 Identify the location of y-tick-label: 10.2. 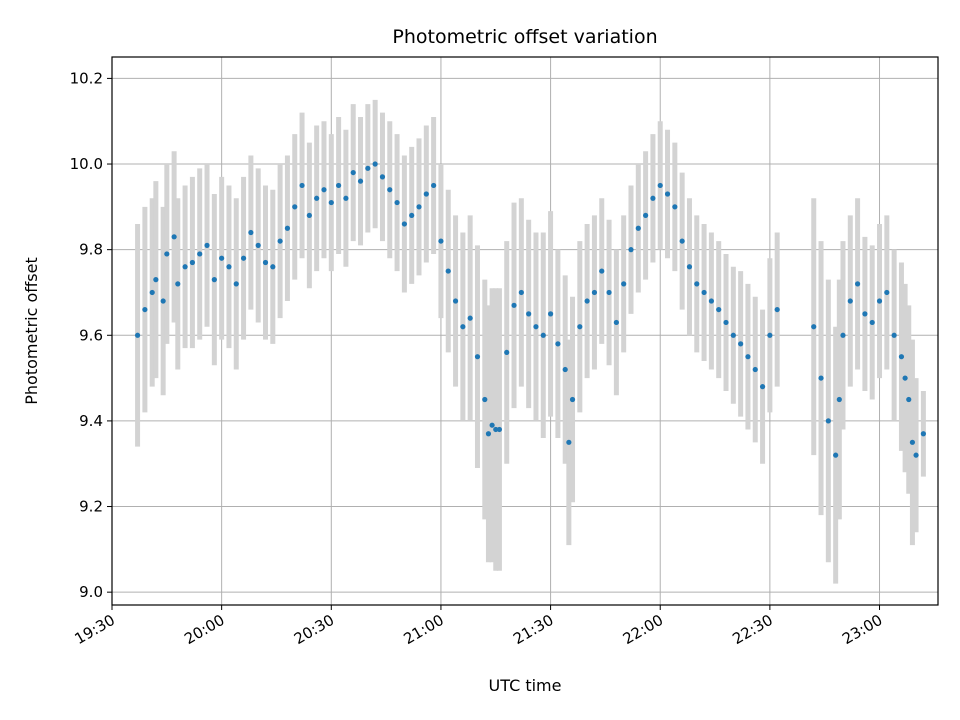
(86, 78).